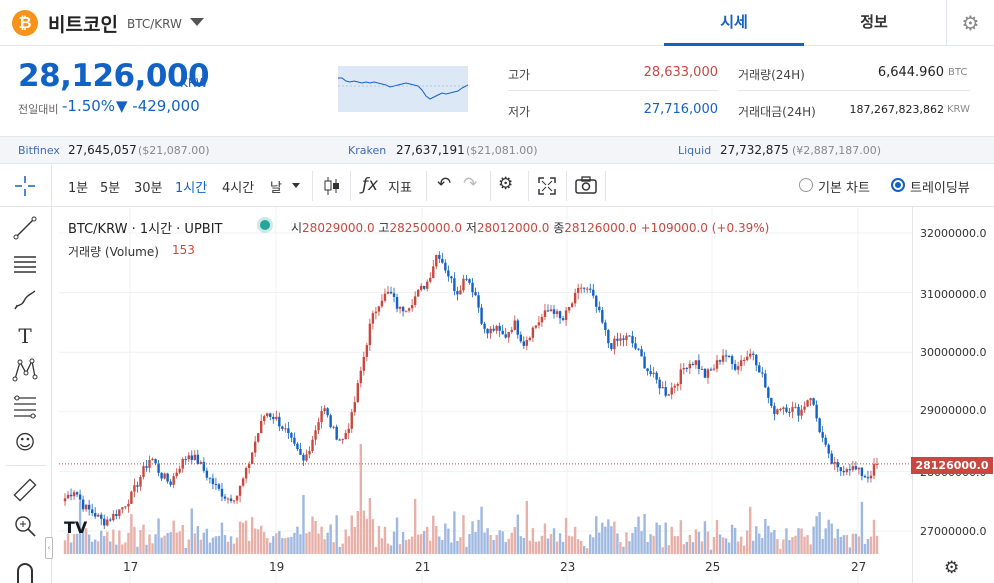 This screenshot has width=994, height=583. What do you see at coordinates (952, 465) in the screenshot?
I see `last-price-tag: 28126000.0` at bounding box center [952, 465].